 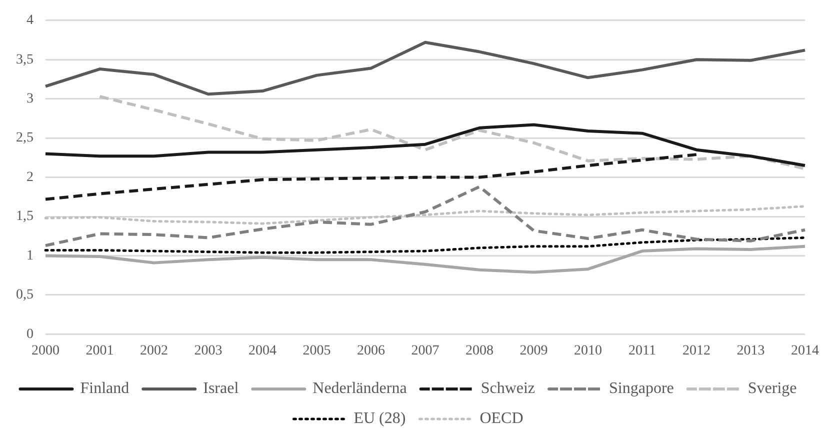 What do you see at coordinates (25, 138) in the screenshot?
I see `y-tick-label: 2,5` at bounding box center [25, 138].